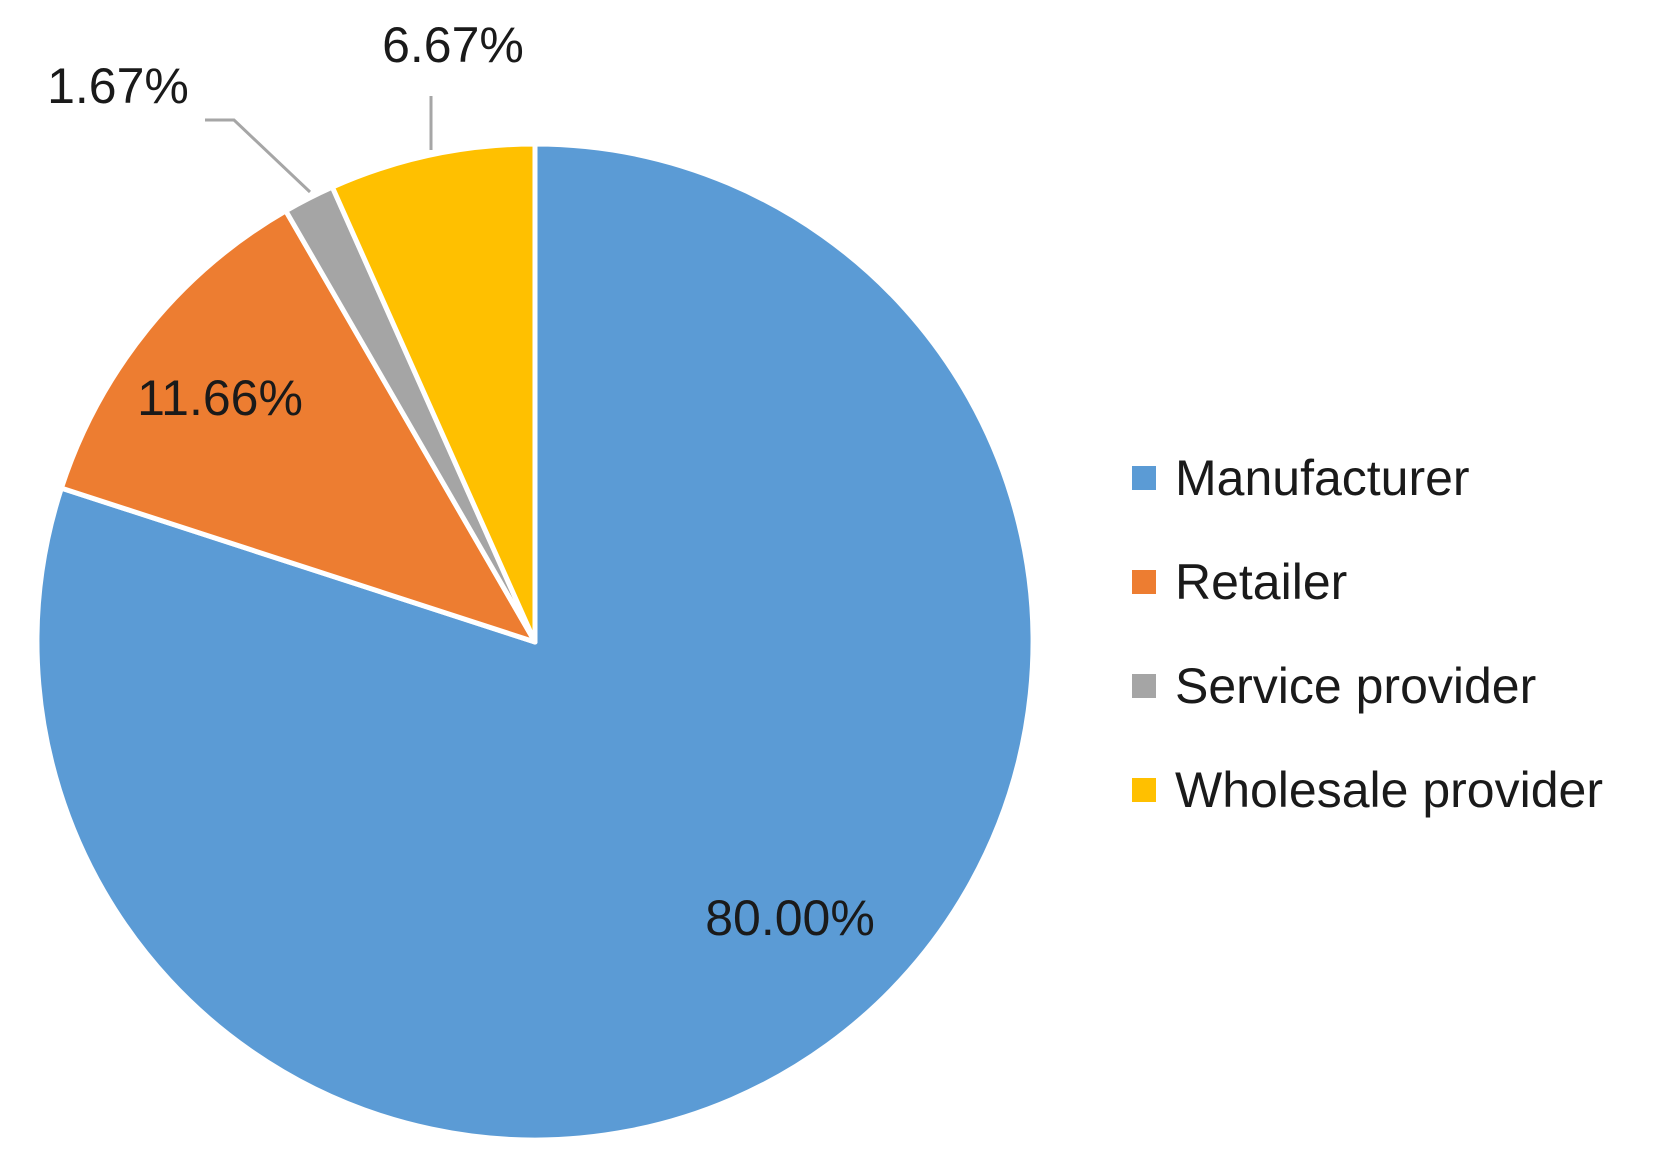  What do you see at coordinates (1144, 478) in the screenshot?
I see `legend-swatch-manufacturer` at bounding box center [1144, 478].